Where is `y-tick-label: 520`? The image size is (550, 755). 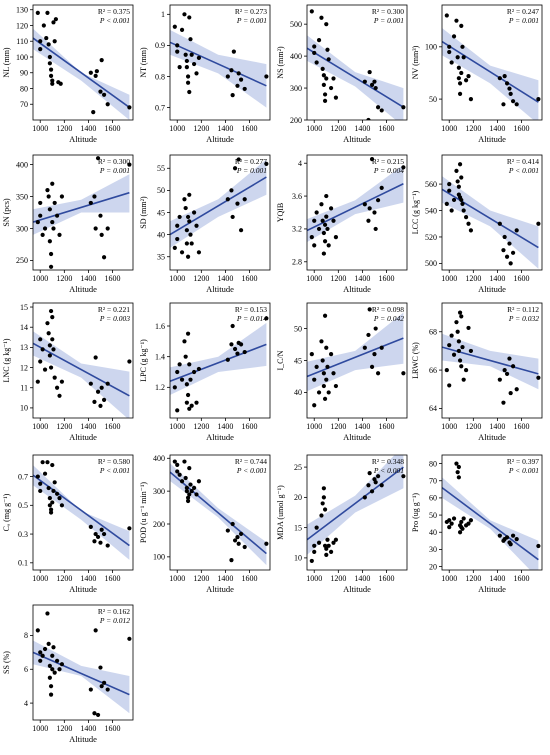 y-tick-label: 520 is located at coordinates (431, 237).